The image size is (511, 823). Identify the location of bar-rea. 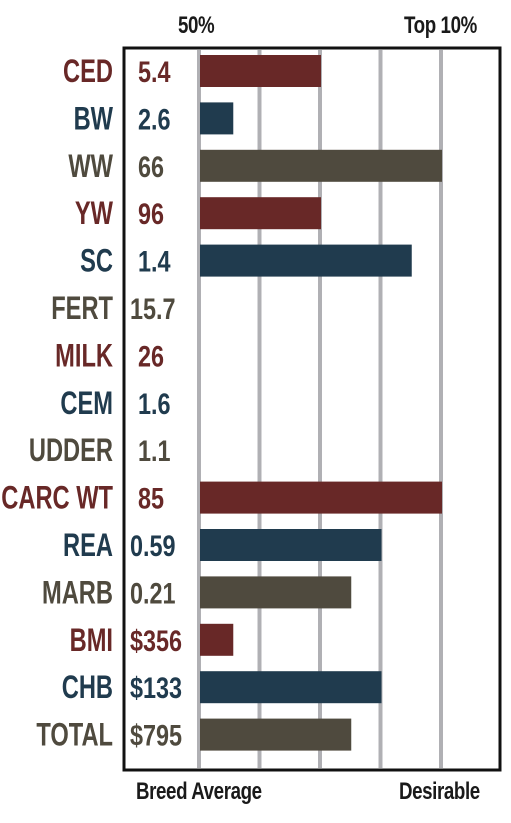
(291, 545).